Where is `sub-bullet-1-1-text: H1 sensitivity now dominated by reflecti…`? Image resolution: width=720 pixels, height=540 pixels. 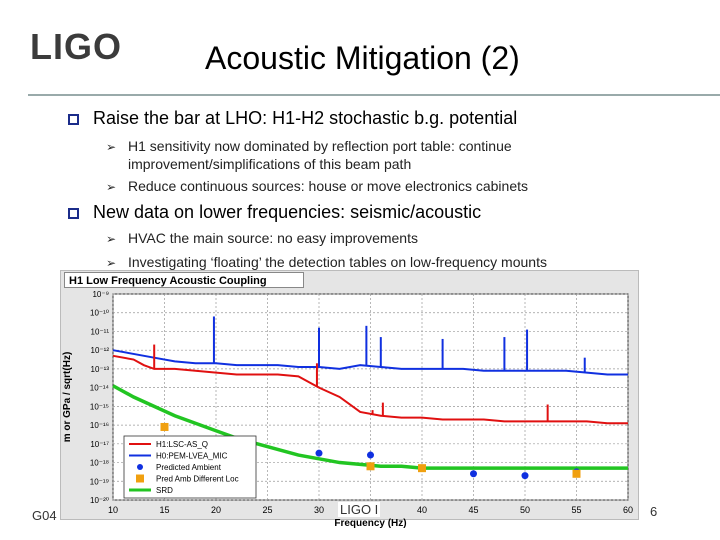
sub-bullet-1-1-text: H1 sensitivity now dominated by reflecti… is located at coordinates (320, 146).